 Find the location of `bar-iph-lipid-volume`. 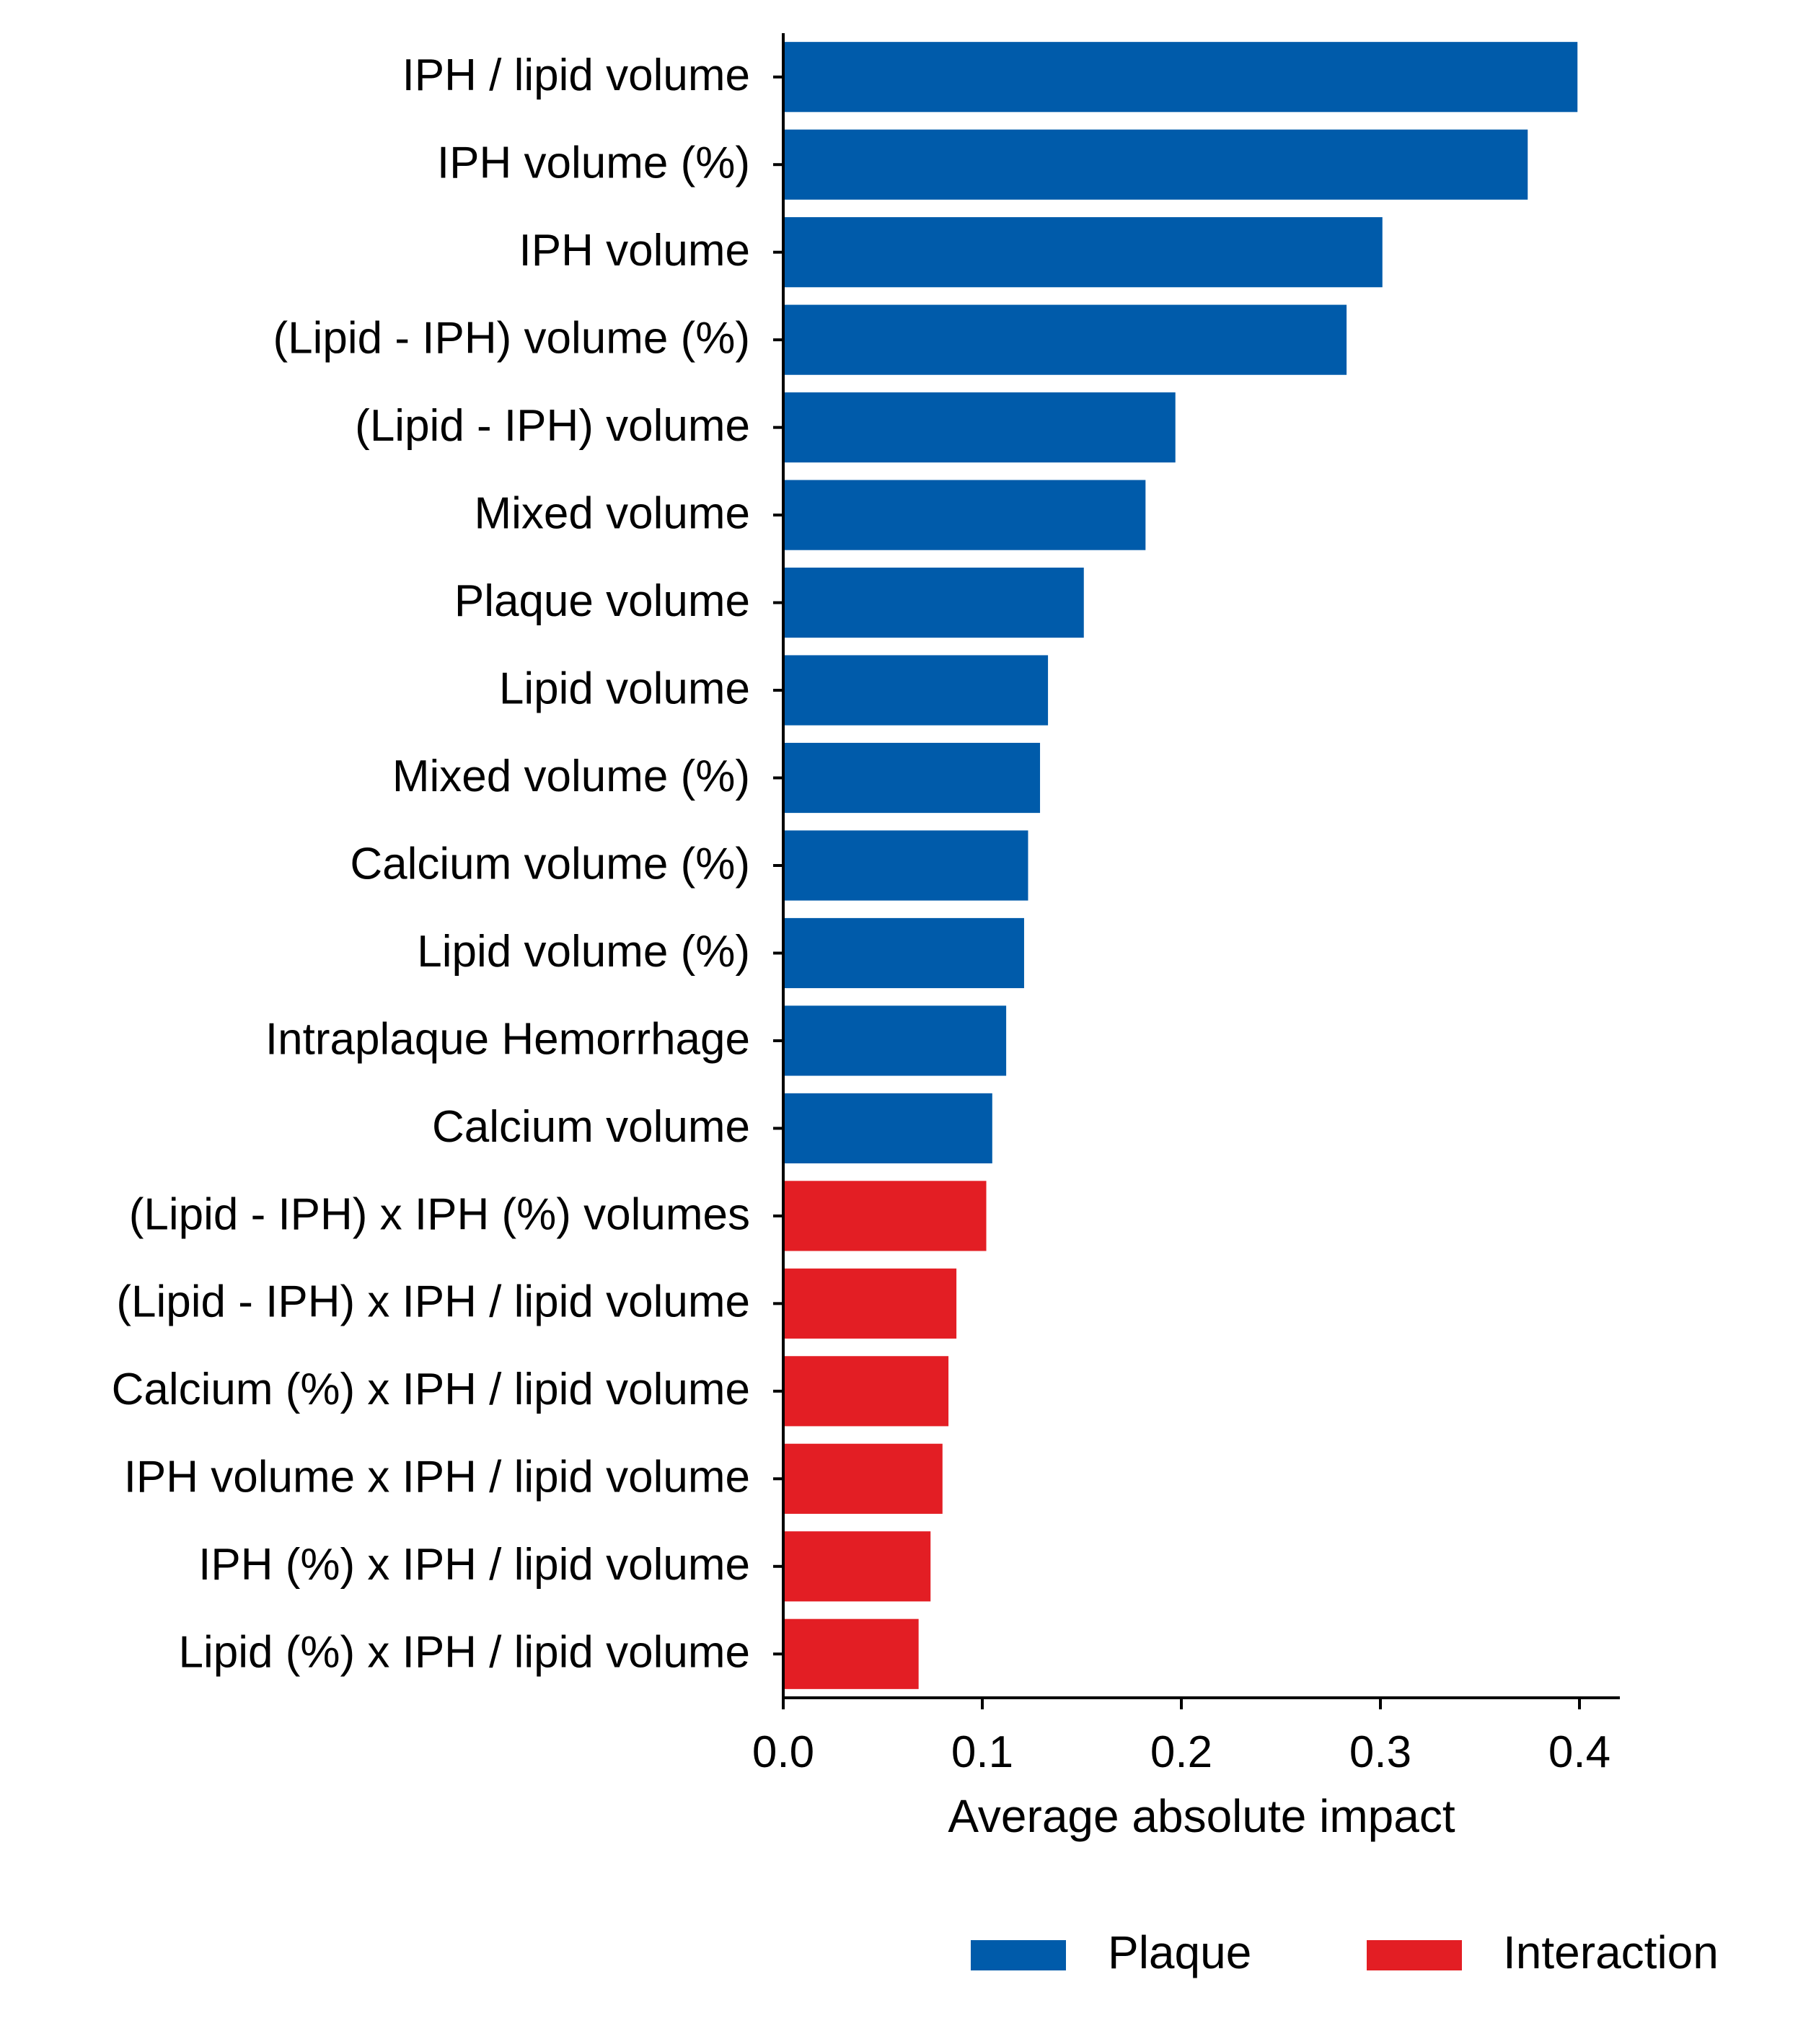

bar-iph-lipid-volume is located at coordinates (1180, 77).